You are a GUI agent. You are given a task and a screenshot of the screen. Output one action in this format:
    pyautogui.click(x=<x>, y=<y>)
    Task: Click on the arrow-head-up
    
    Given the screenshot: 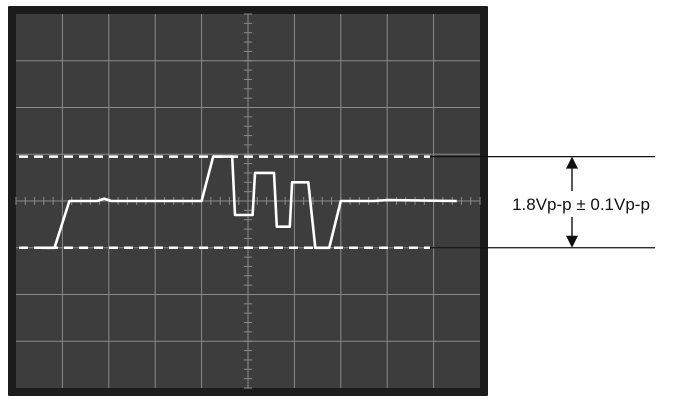 What is the action you would take?
    pyautogui.click(x=572, y=162)
    